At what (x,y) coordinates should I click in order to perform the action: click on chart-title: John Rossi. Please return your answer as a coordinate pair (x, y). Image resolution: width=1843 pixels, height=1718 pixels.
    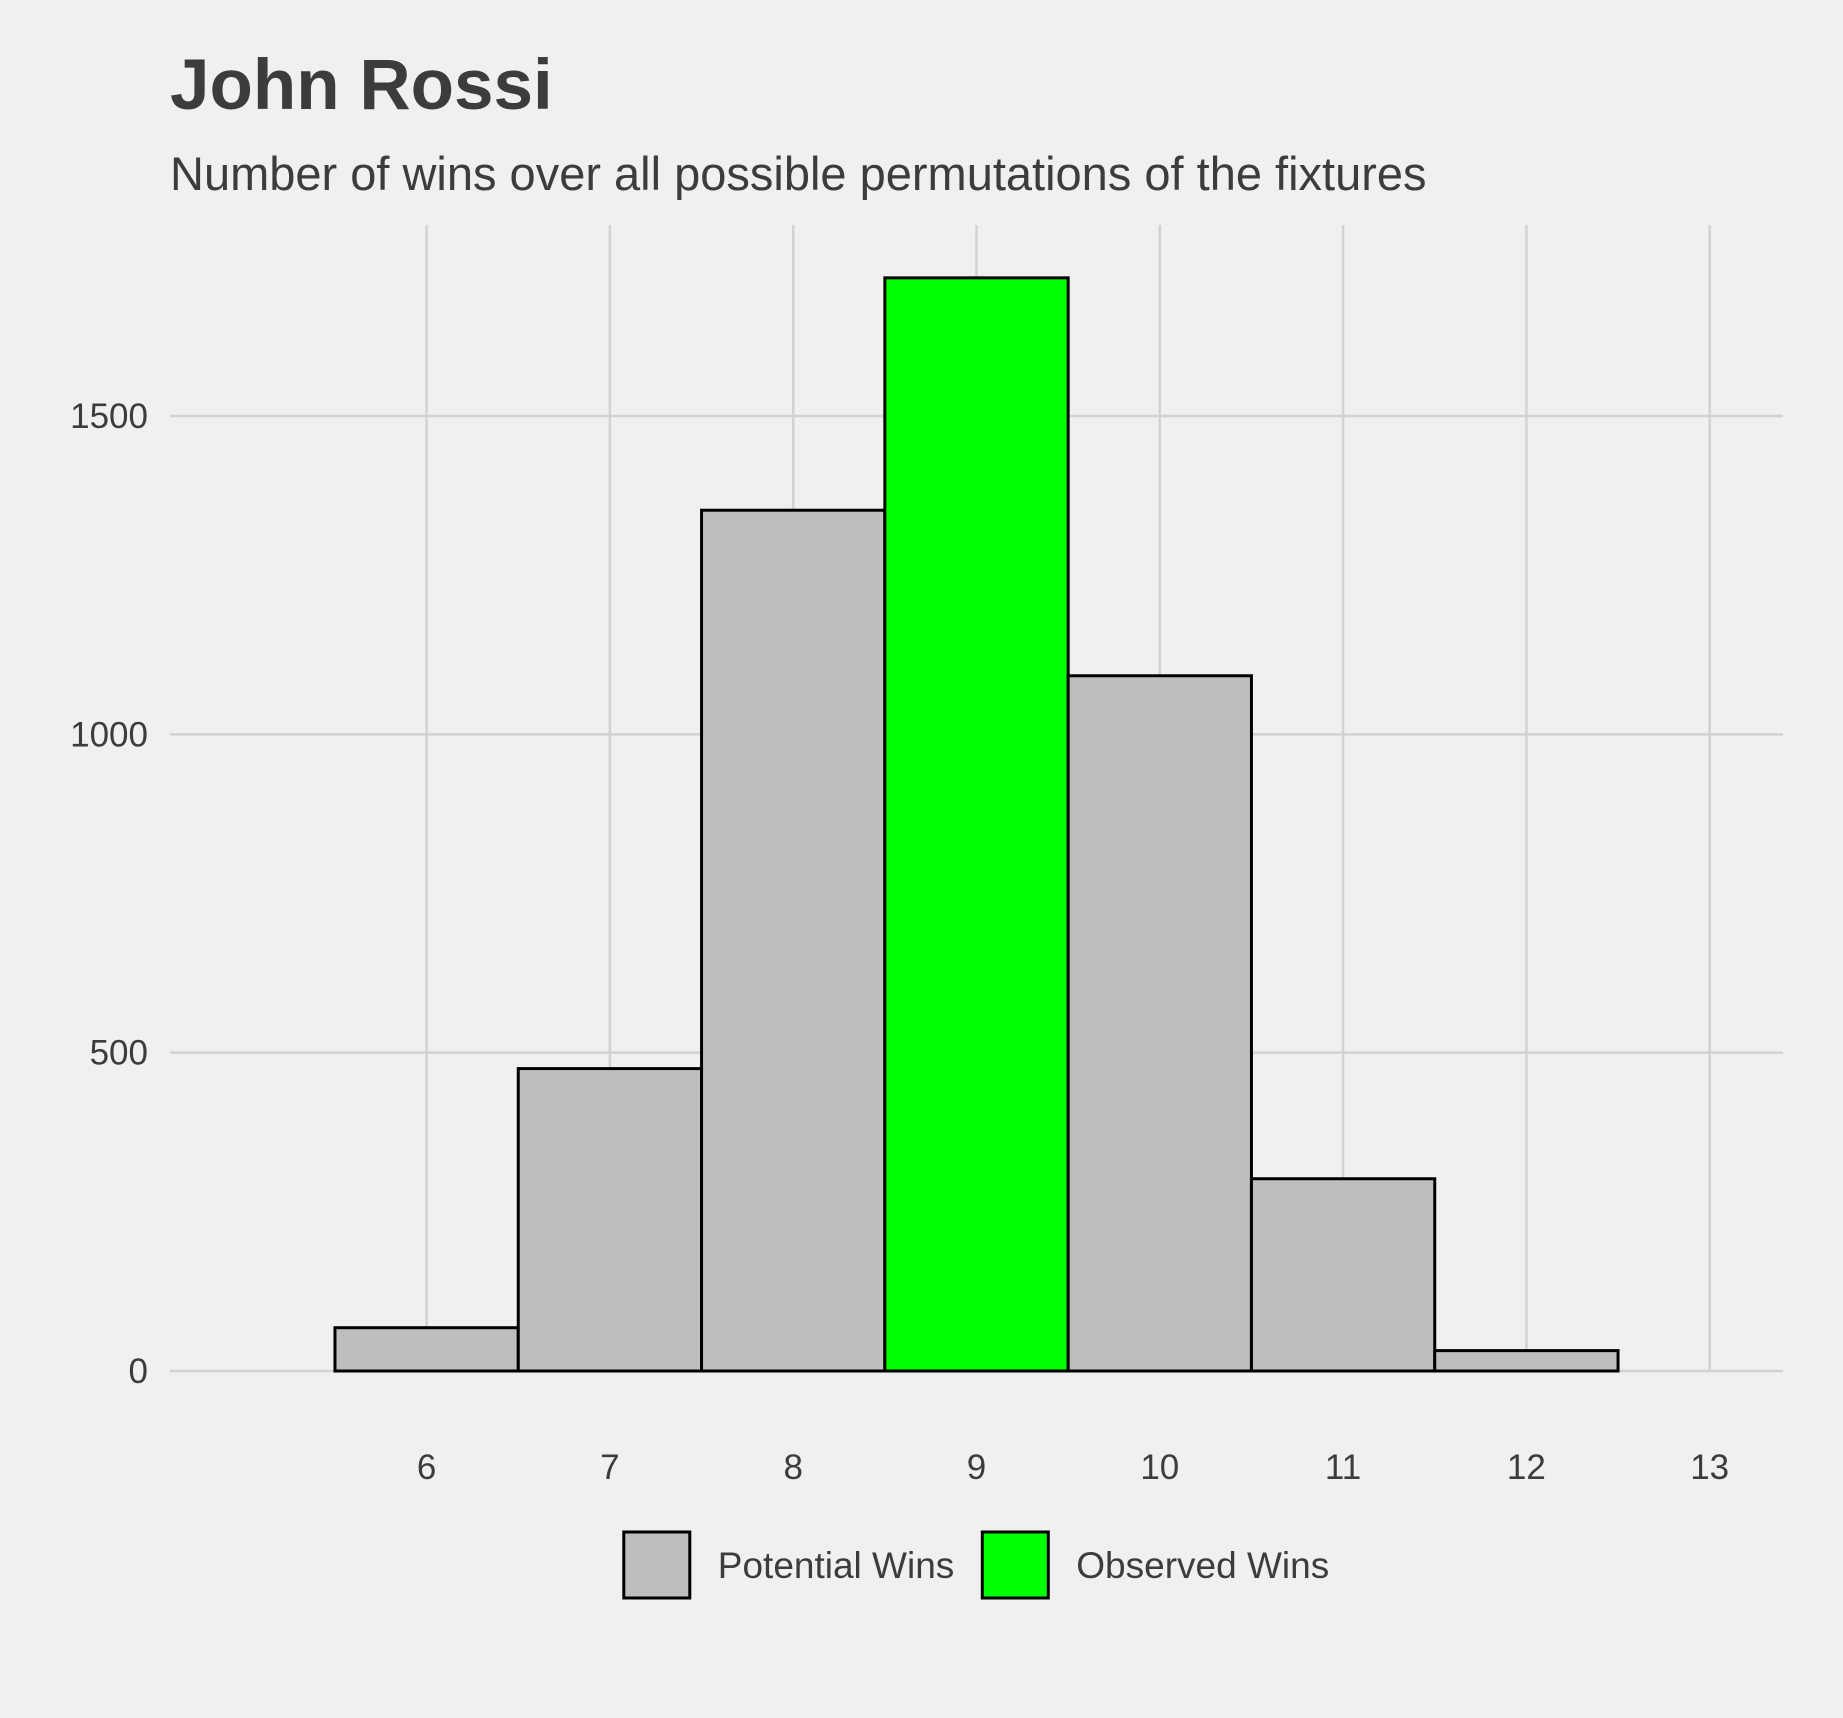
    Looking at the image, I should click on (361, 85).